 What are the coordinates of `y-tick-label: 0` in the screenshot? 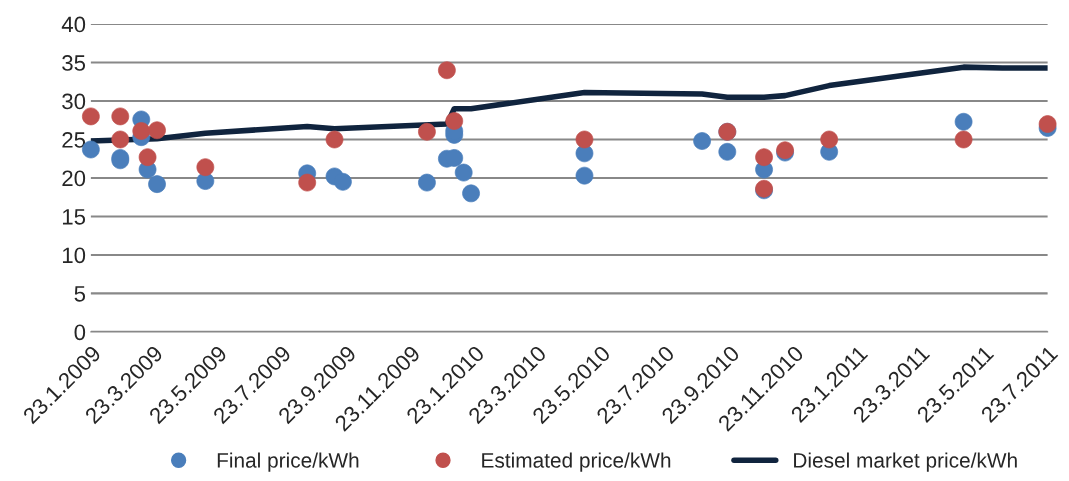 It's located at (80, 332).